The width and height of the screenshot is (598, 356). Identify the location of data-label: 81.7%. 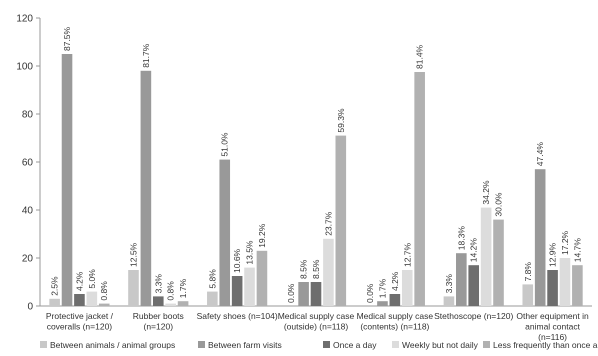
(146, 55).